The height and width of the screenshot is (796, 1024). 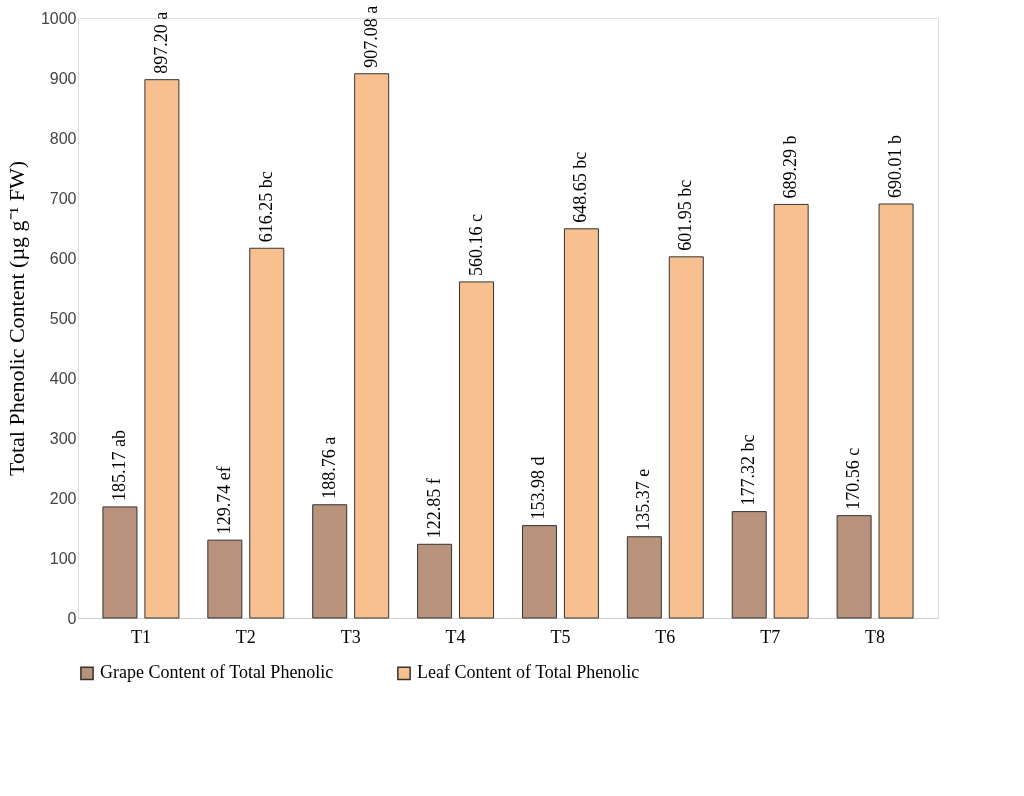 What do you see at coordinates (63, 558) in the screenshot?
I see `y-tick-label: 100` at bounding box center [63, 558].